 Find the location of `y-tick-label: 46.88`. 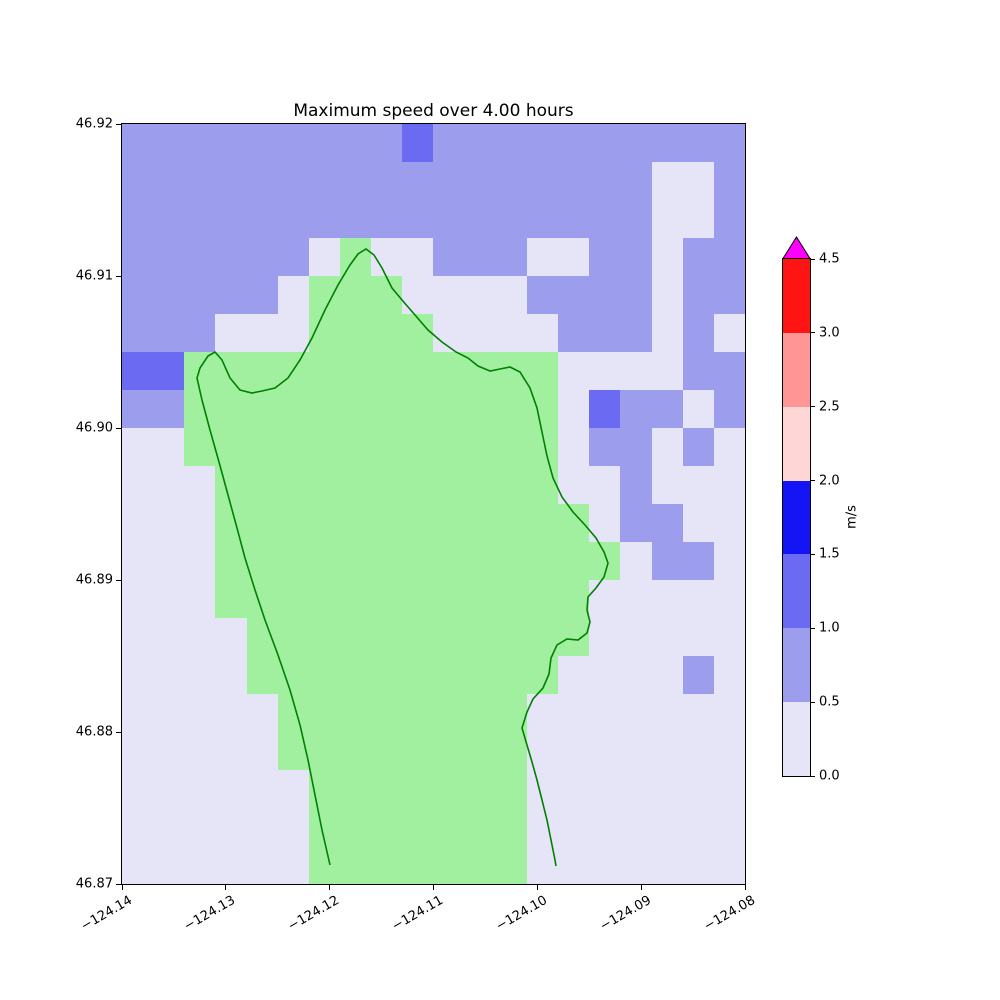

y-tick-label: 46.88 is located at coordinates (94, 732).